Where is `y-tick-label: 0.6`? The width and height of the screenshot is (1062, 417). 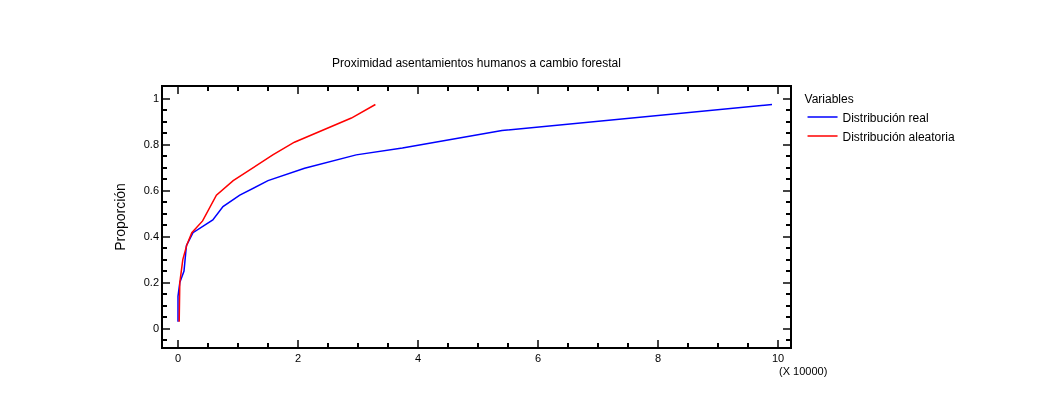 y-tick-label: 0.6 is located at coordinates (151, 190).